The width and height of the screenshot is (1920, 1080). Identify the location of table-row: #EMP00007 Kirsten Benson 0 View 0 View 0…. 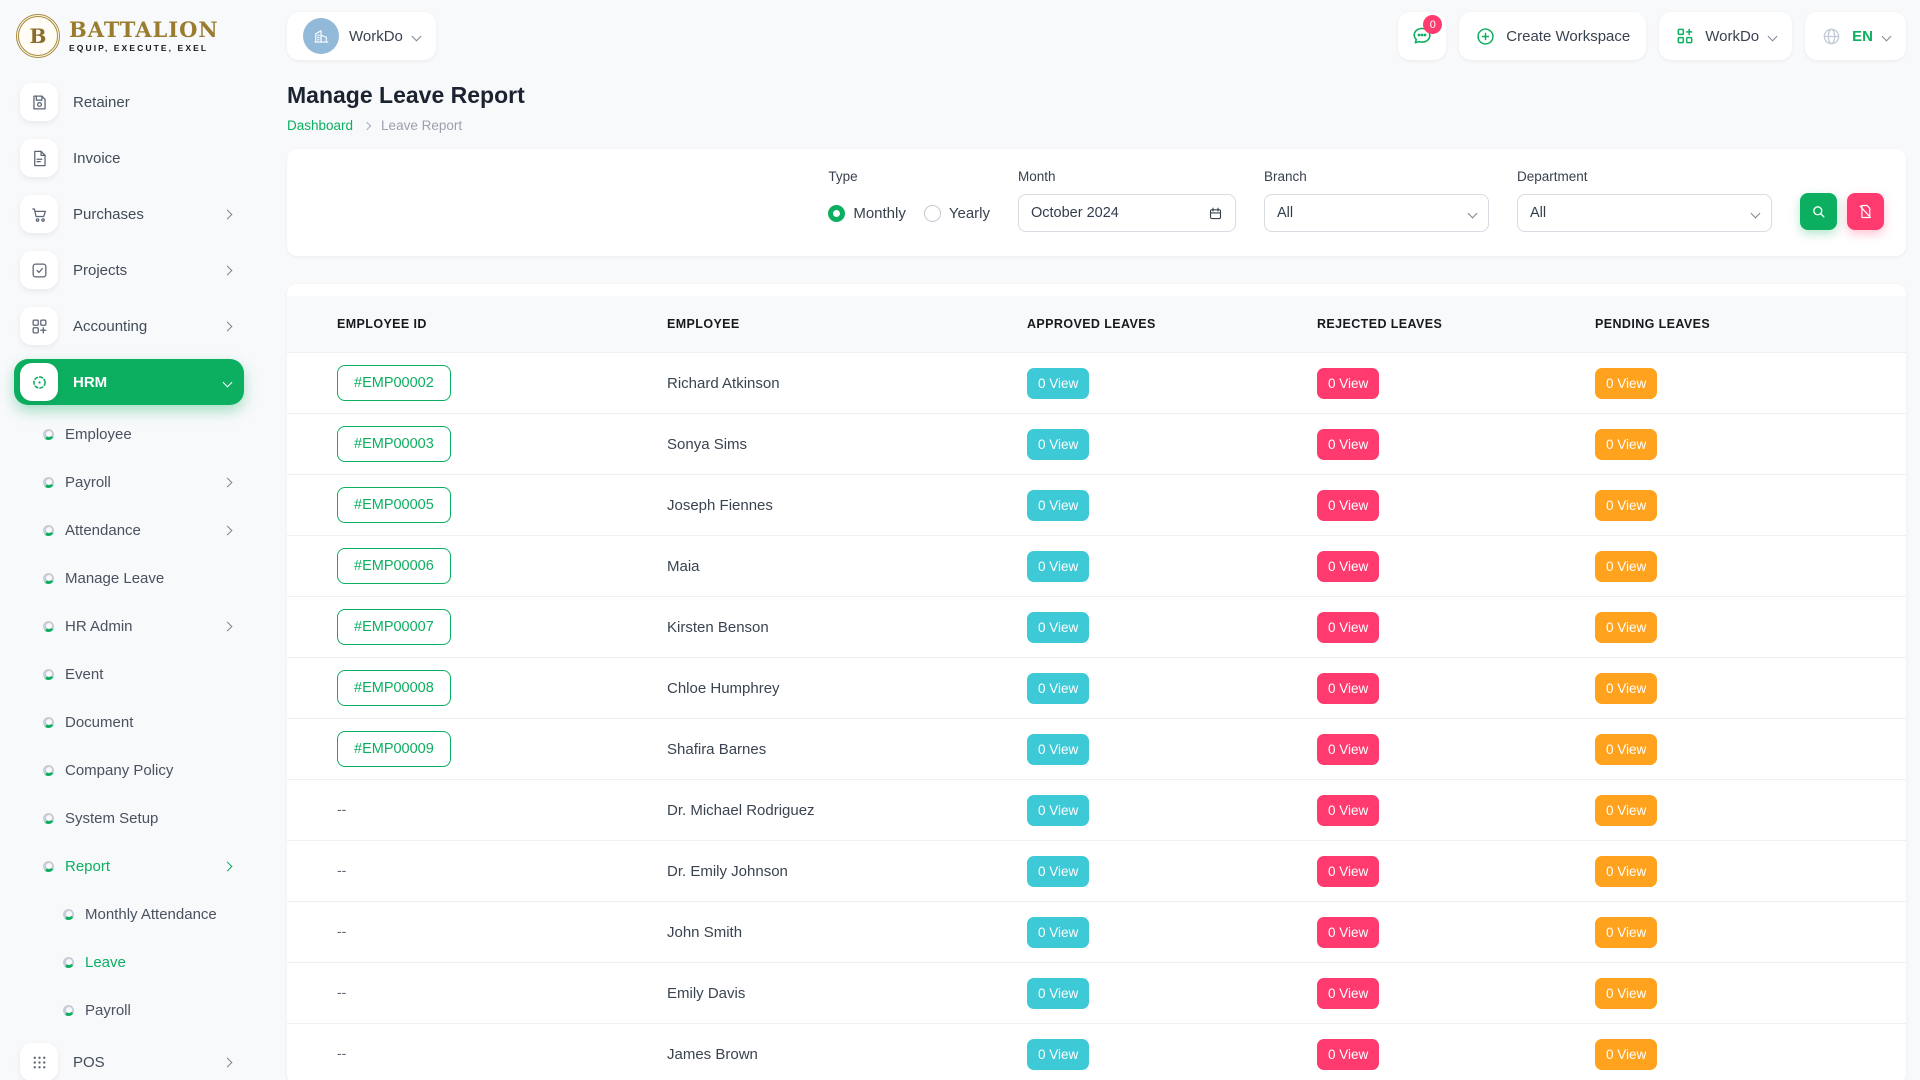
(1096, 626).